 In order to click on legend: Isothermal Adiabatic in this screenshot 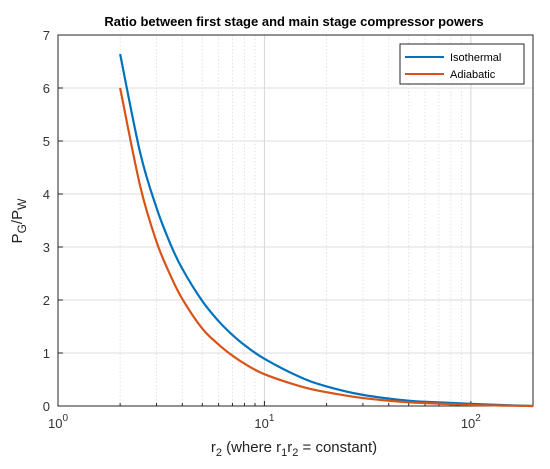, I will do `click(462, 64)`.